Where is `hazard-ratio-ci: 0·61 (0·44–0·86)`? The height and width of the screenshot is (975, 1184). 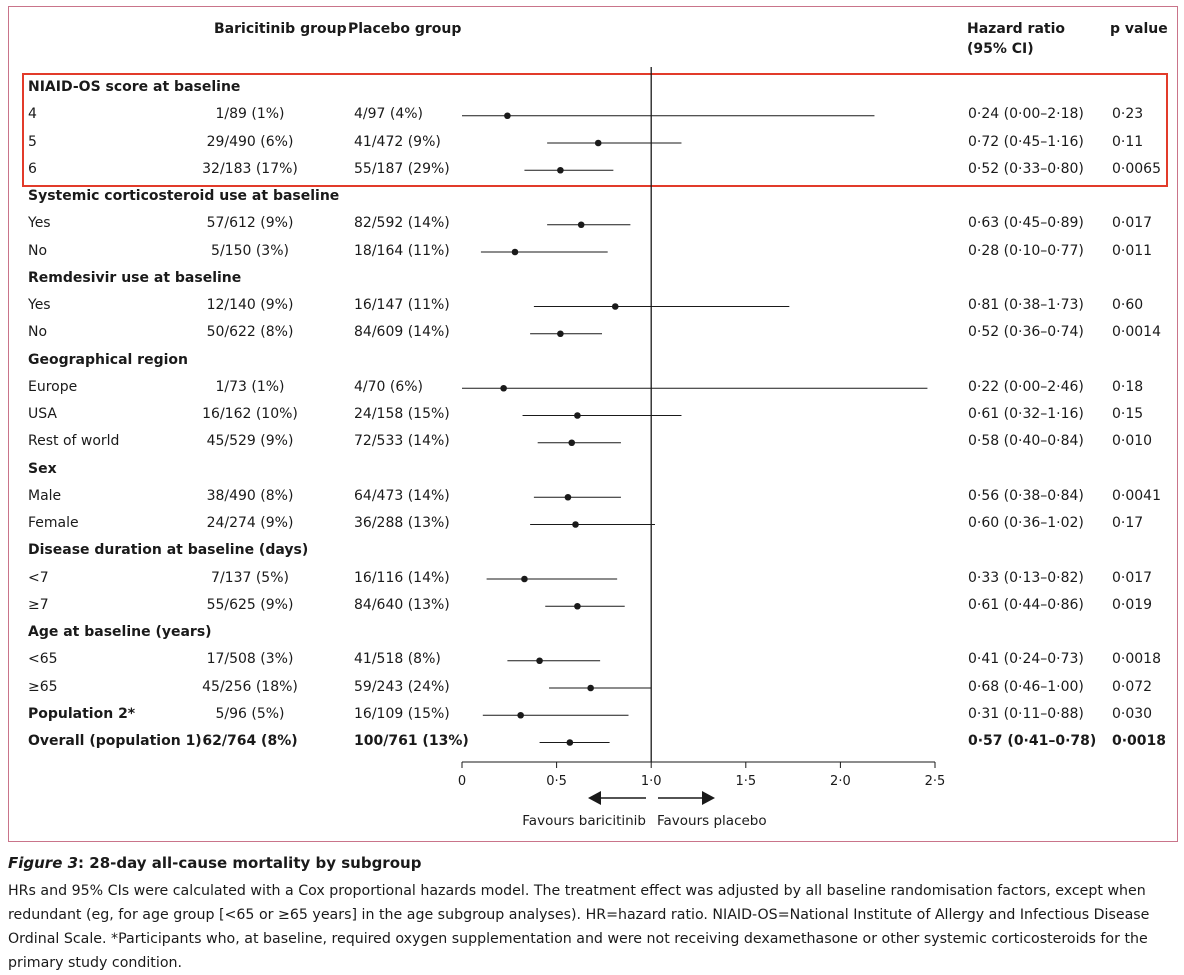
hazard-ratio-ci: 0·61 (0·44–0·86) is located at coordinates (1026, 604).